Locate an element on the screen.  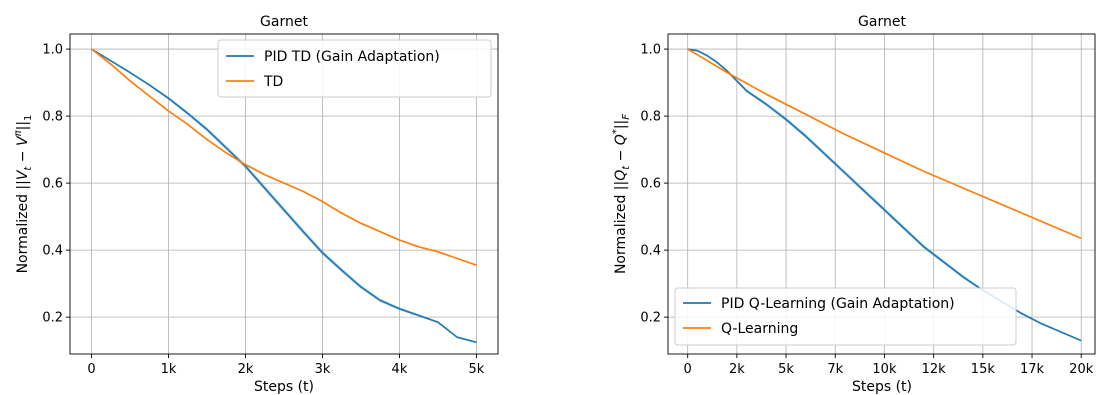
x-tick-label: 7k is located at coordinates (835, 369).